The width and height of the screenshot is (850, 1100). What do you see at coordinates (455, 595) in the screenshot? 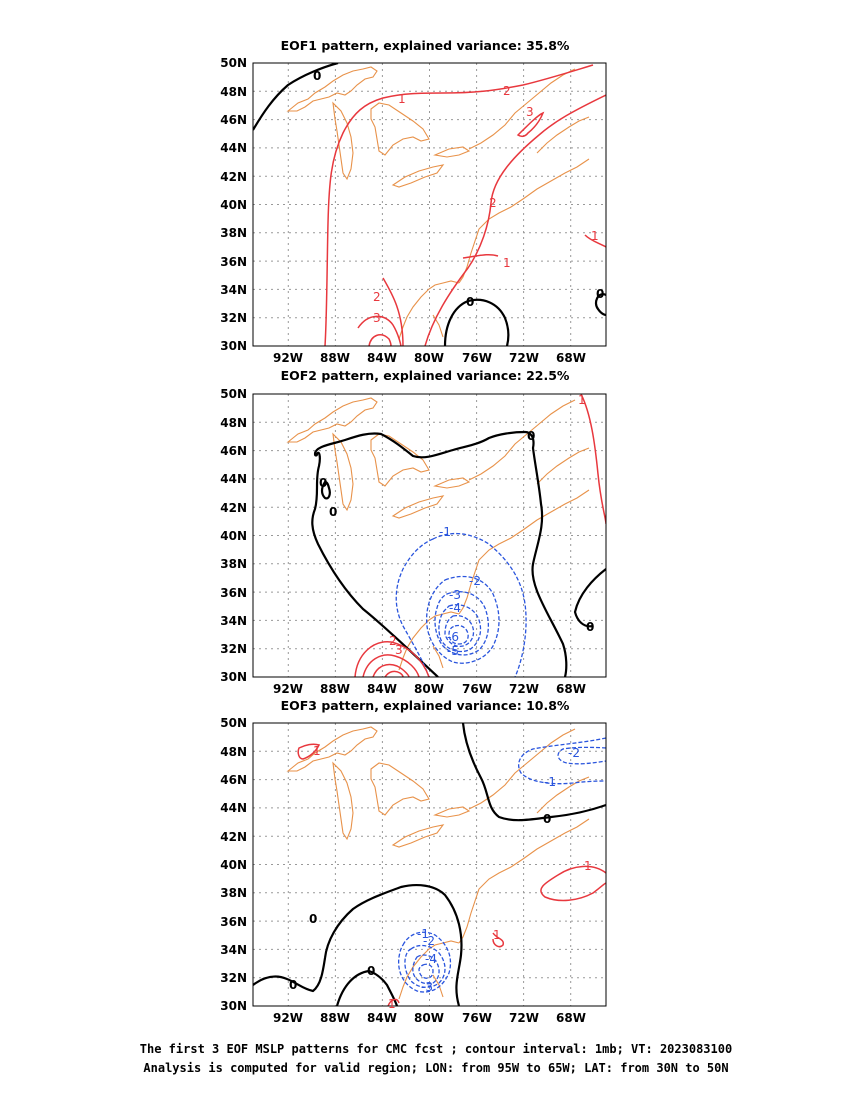
I see `panel2-contour-label: -3` at bounding box center [455, 595].